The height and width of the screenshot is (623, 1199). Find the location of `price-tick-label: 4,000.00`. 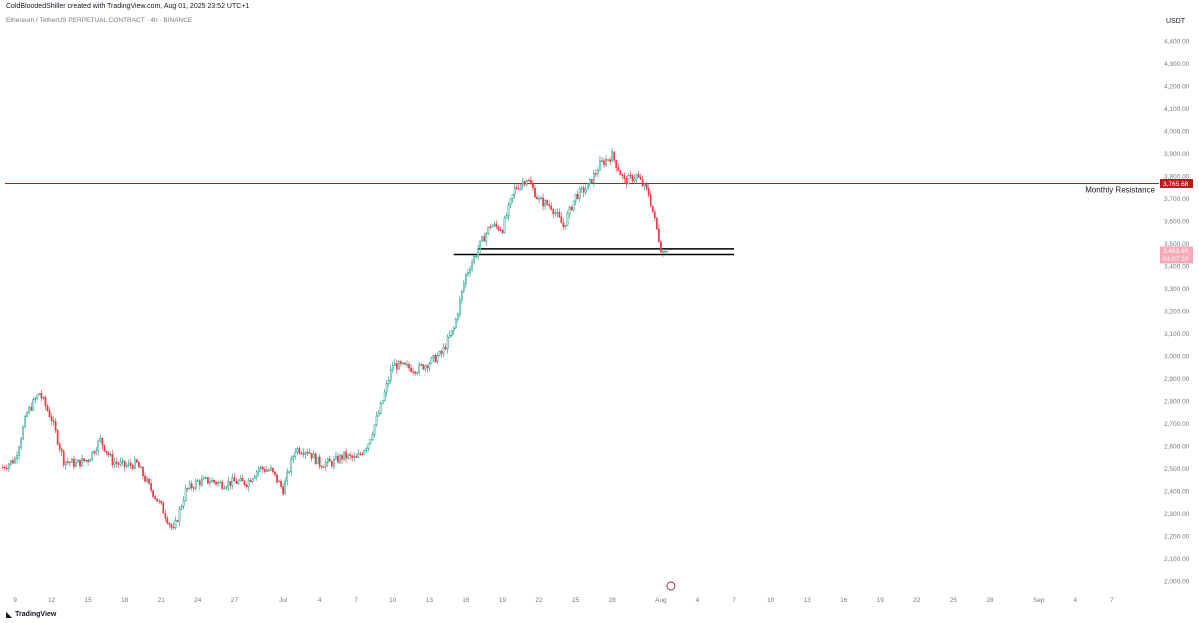

price-tick-label: 4,000.00 is located at coordinates (1177, 131).